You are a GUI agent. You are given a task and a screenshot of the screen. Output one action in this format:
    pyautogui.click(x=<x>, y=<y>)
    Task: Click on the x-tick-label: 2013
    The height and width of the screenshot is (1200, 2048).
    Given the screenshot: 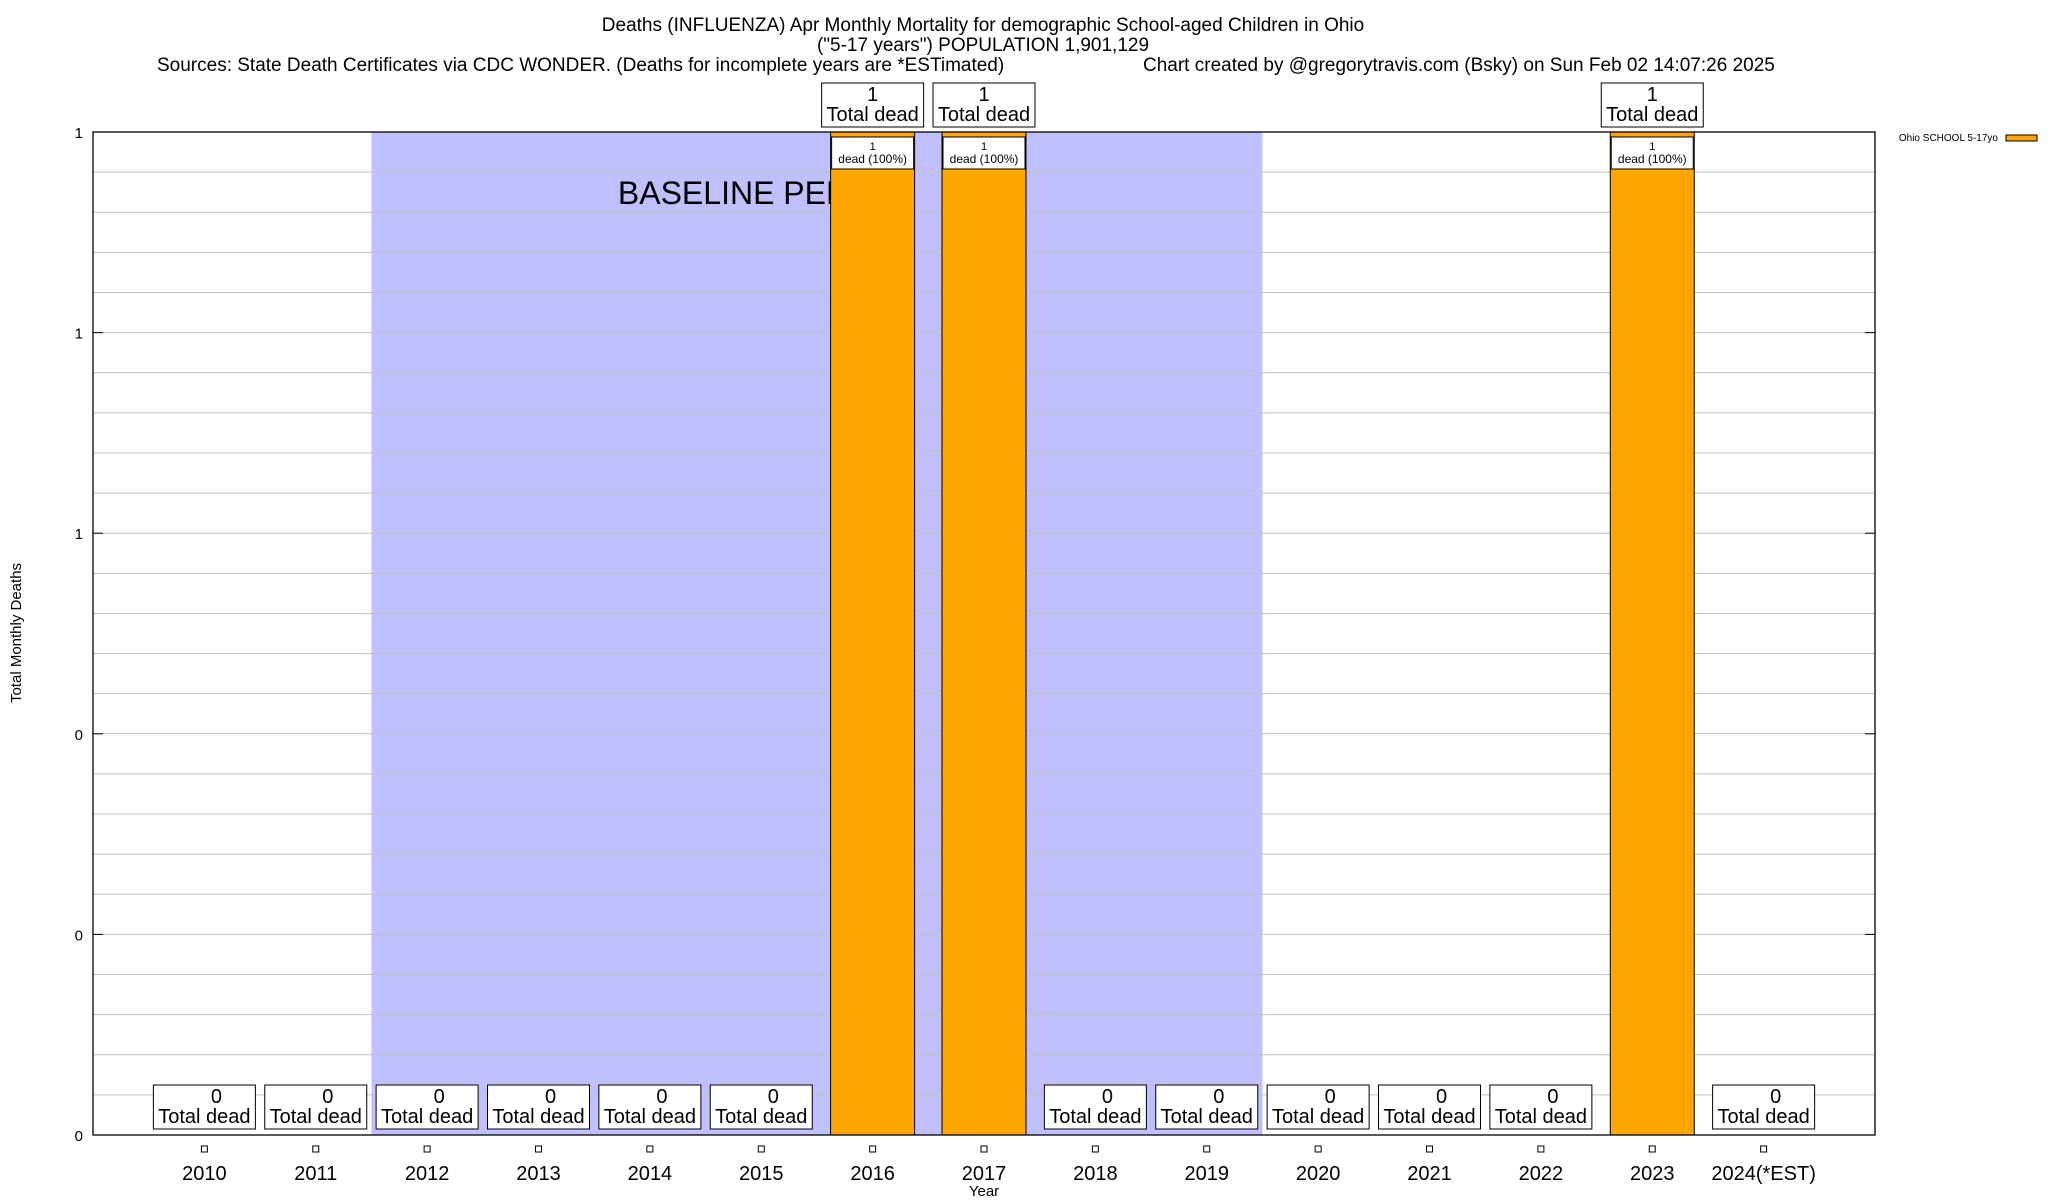 What is the action you would take?
    pyautogui.click(x=538, y=1174)
    